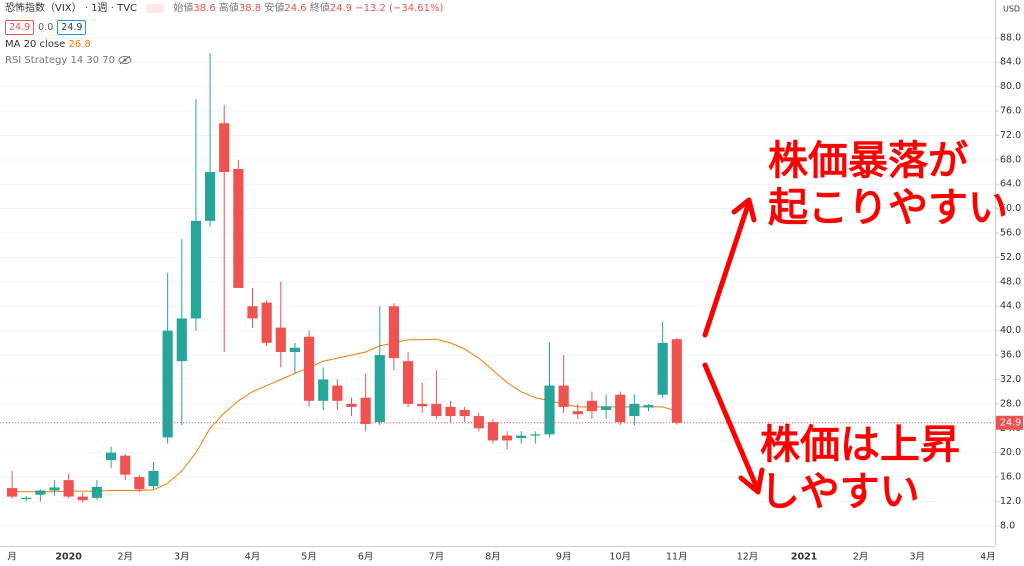  What do you see at coordinates (751, 481) in the screenshot?
I see `arrow-down-head` at bounding box center [751, 481].